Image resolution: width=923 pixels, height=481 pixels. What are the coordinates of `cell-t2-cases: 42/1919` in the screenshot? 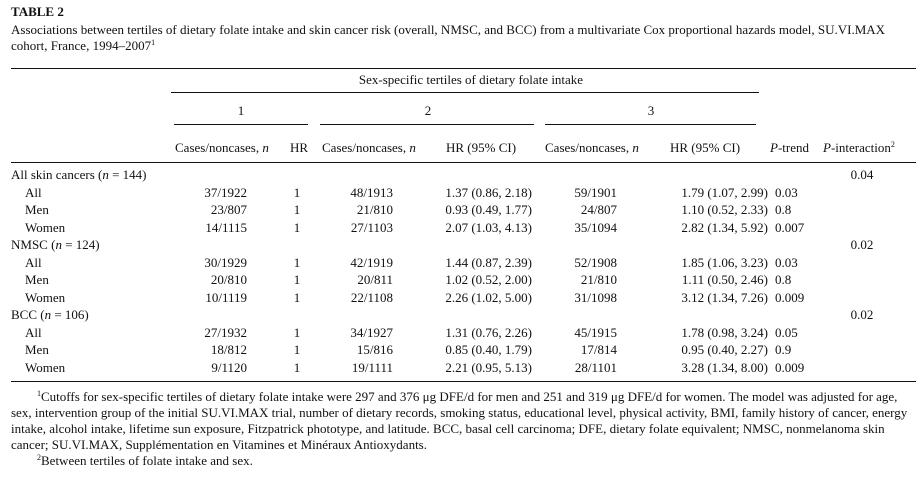 It's located at (371, 262).